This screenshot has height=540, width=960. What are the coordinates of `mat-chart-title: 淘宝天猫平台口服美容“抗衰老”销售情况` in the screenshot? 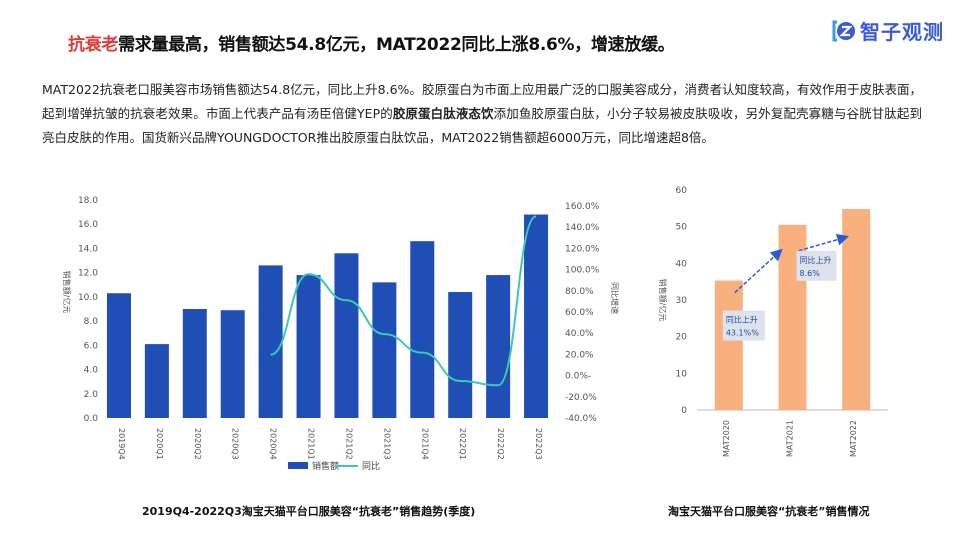 It's located at (769, 511).